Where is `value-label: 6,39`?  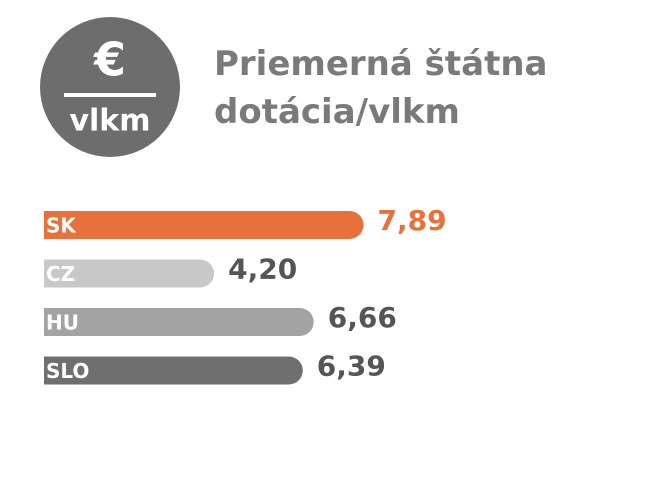
value-label: 6,39 is located at coordinates (351, 366).